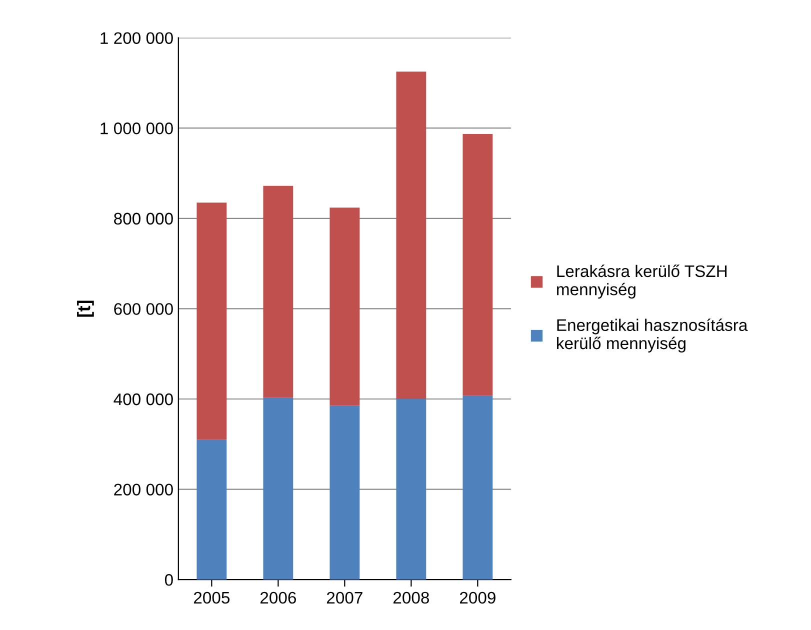 The height and width of the screenshot is (630, 811). I want to click on x-tick-label: 2008, so click(411, 598).